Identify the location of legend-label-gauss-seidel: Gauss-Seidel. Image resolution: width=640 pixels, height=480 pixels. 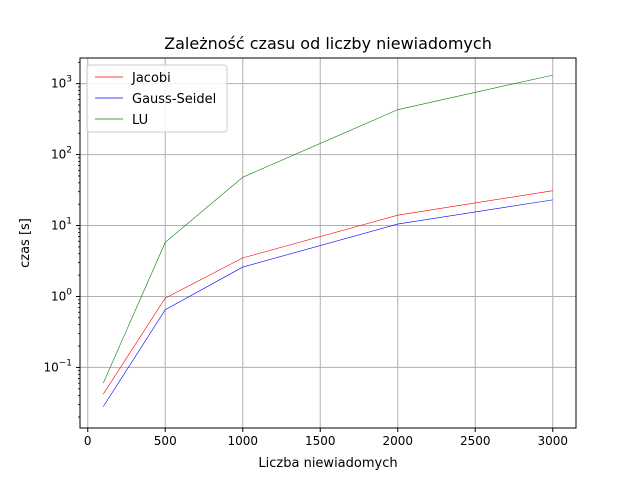
(174, 99).